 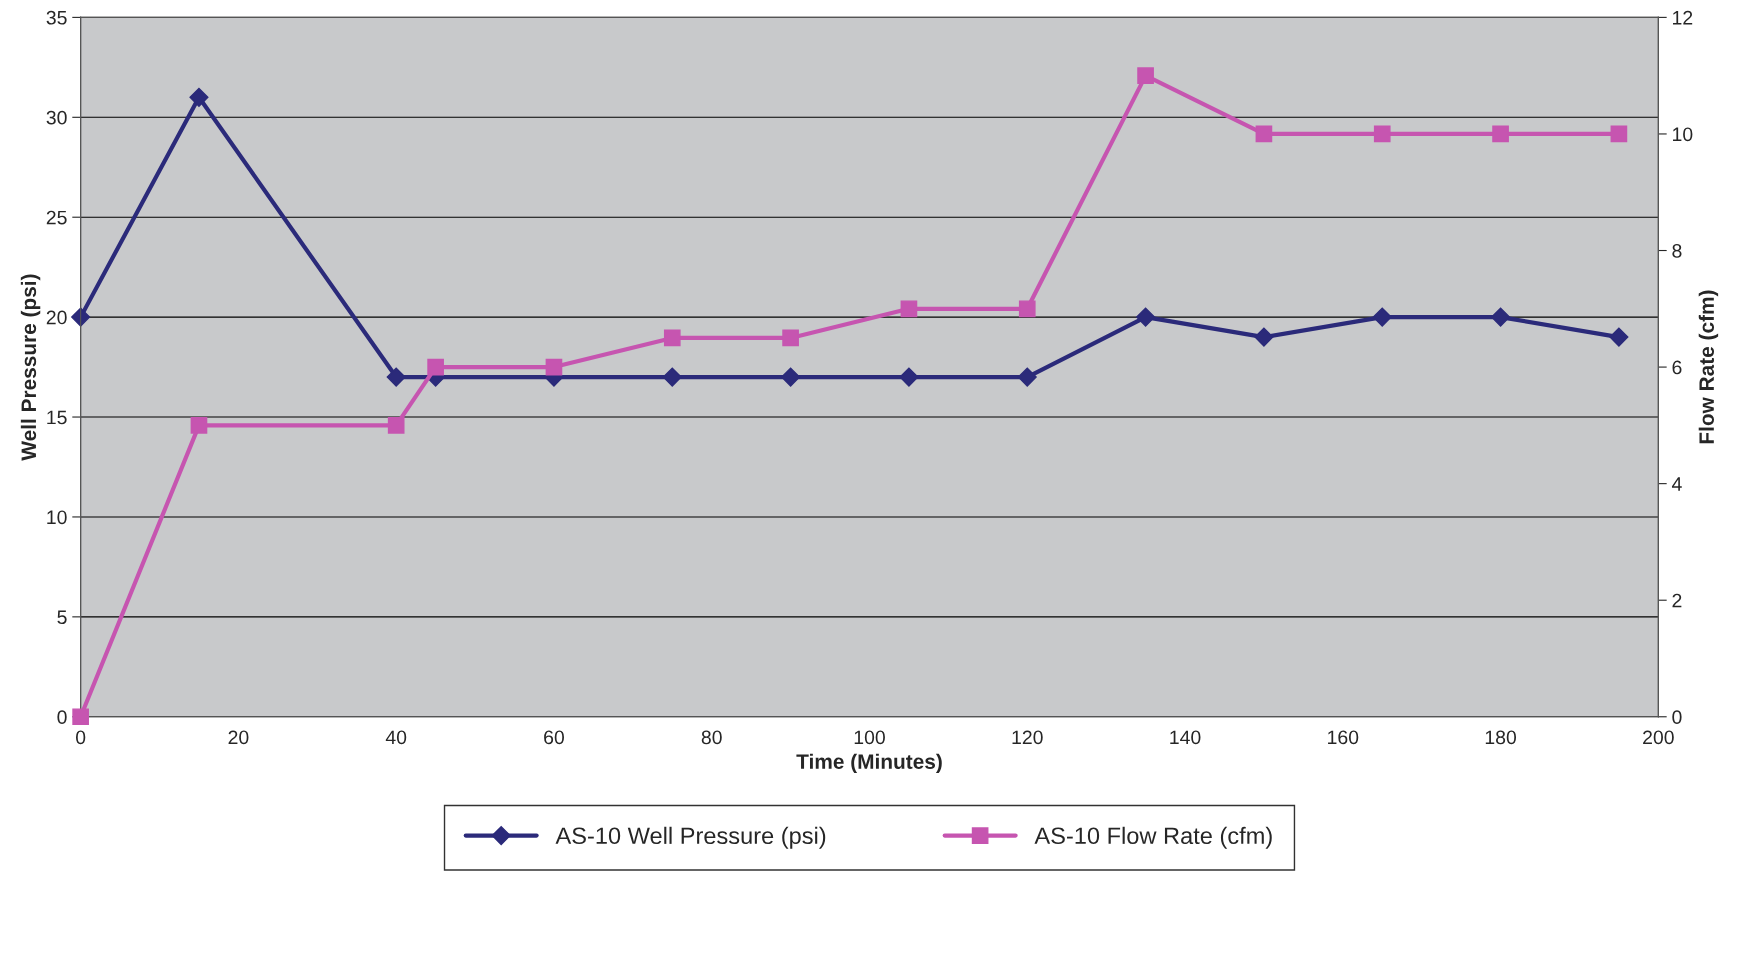 What do you see at coordinates (1683, 134) in the screenshot?
I see `y2-tick-label: 10` at bounding box center [1683, 134].